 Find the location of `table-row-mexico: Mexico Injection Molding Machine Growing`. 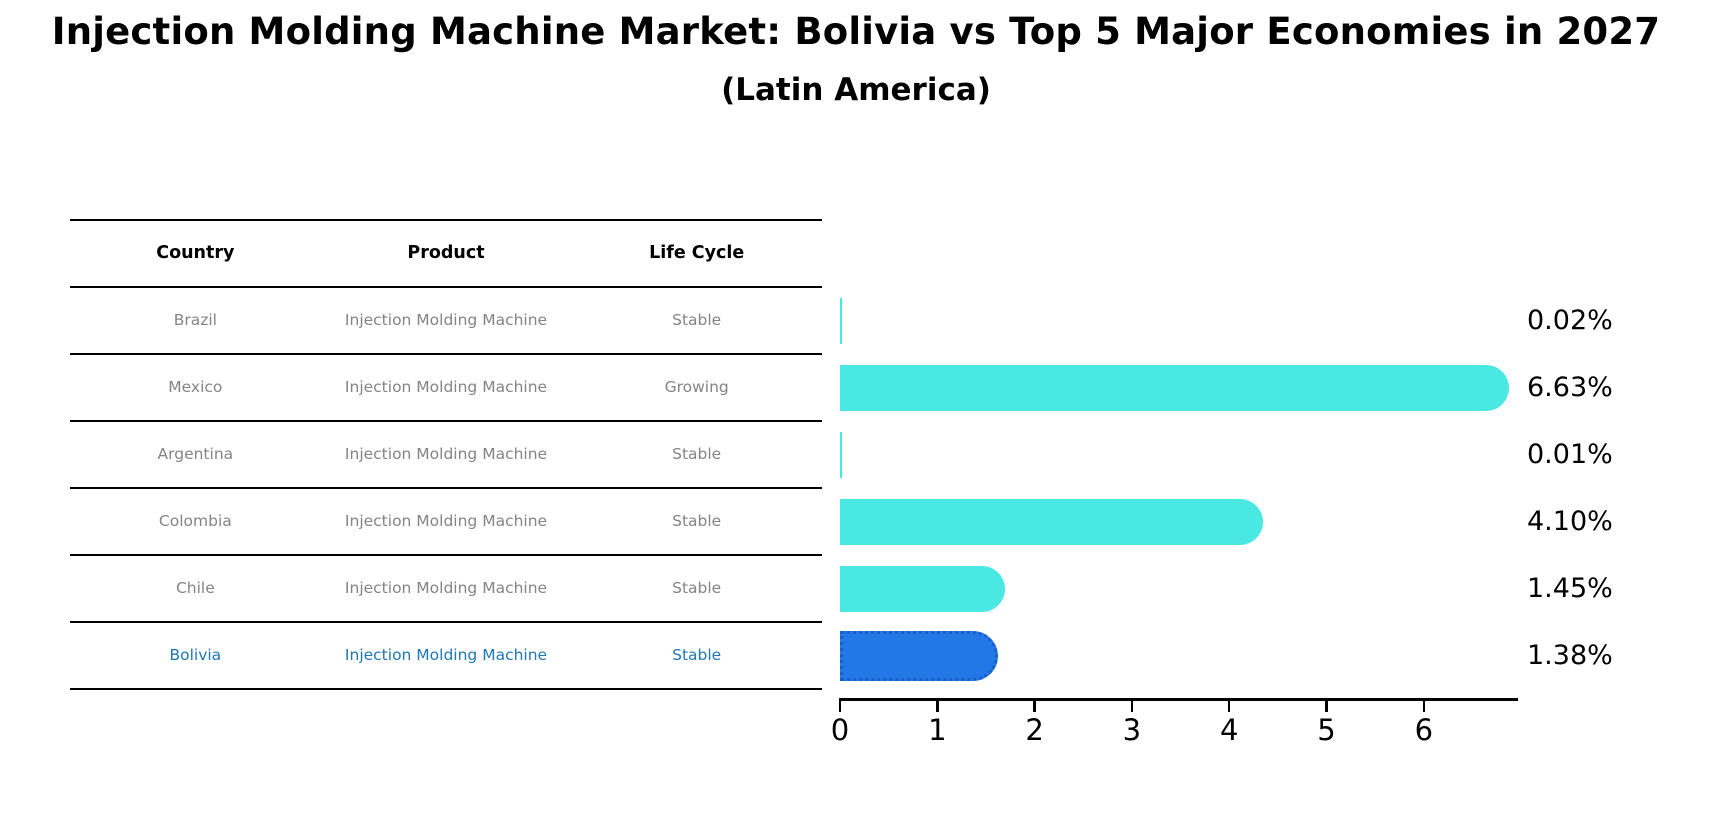

table-row-mexico: Mexico Injection Molding Machine Growing is located at coordinates (446, 388).